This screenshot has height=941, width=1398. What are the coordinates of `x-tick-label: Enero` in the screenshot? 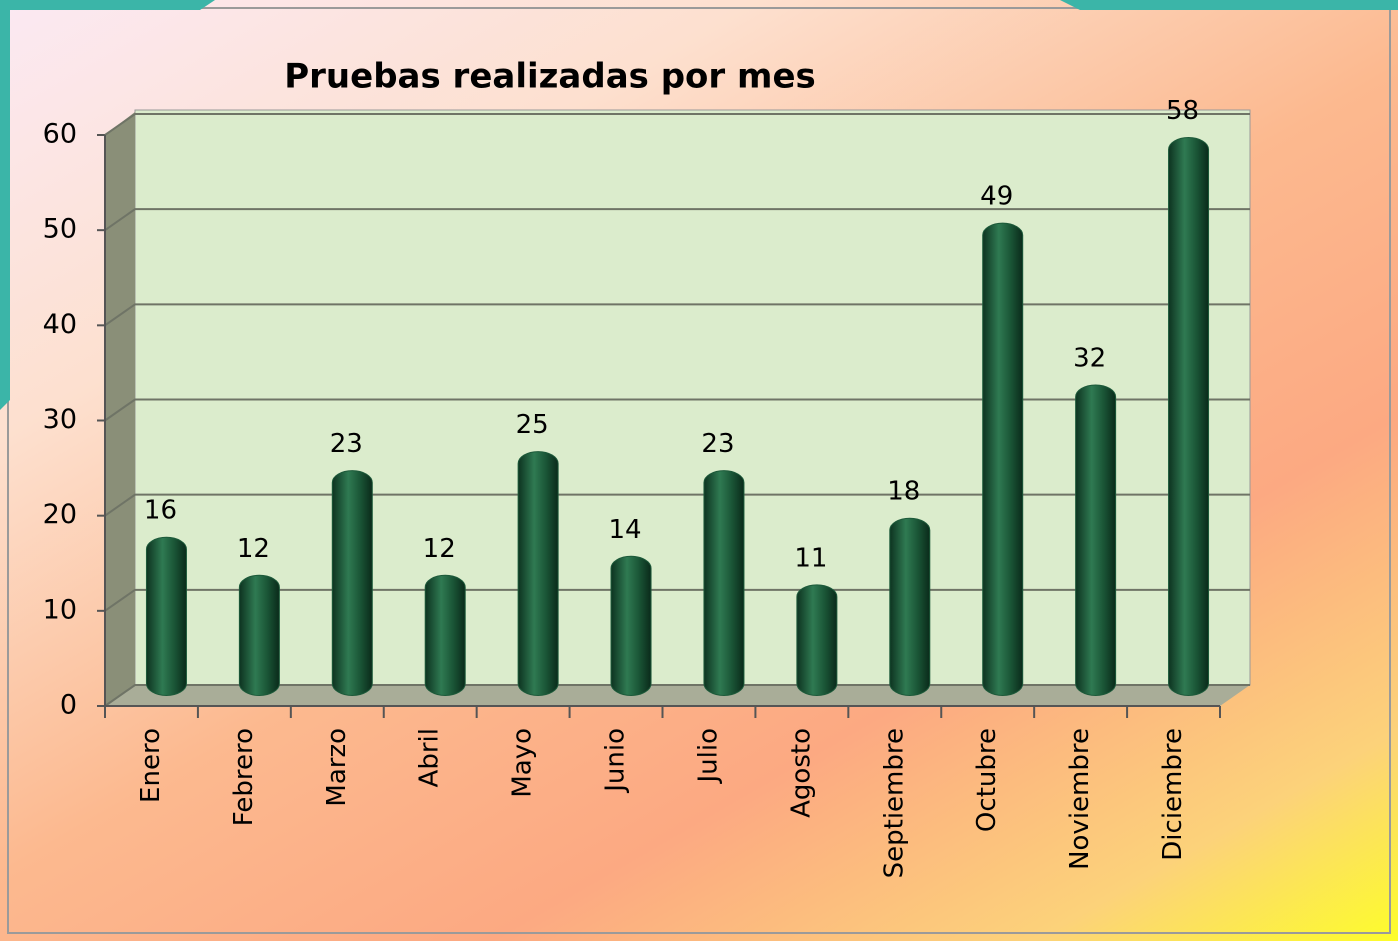 It's located at (151, 765).